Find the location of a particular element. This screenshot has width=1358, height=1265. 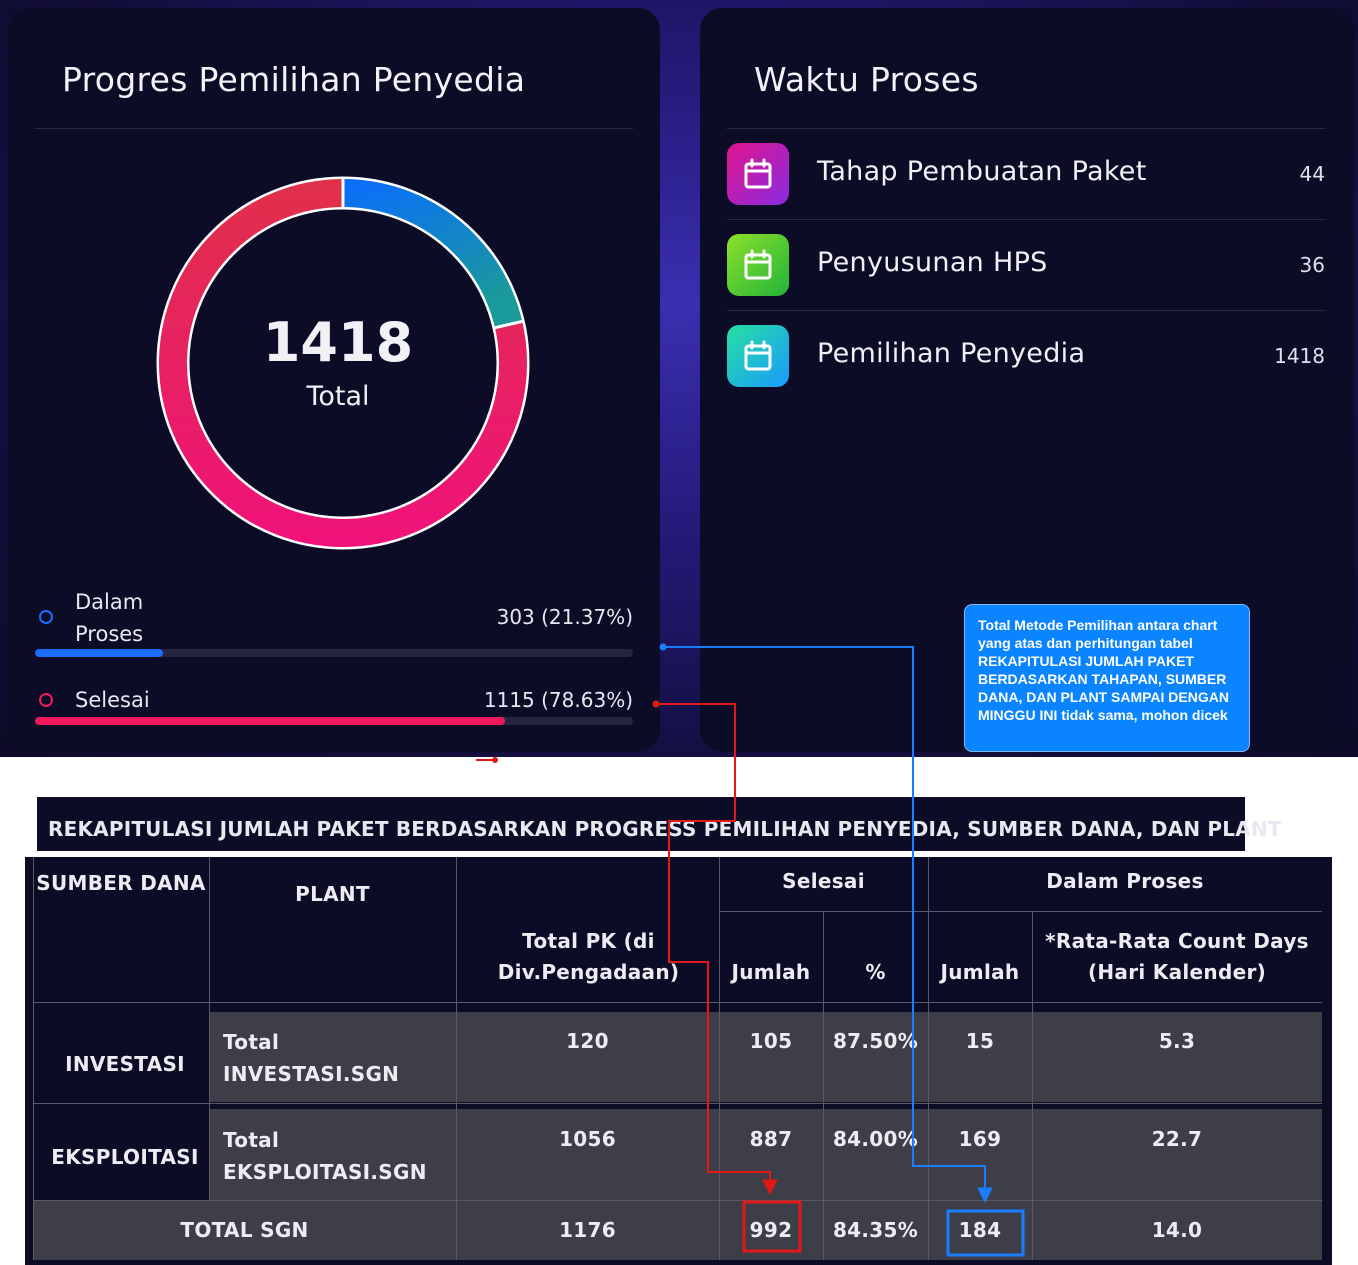

header-plant: PLANT is located at coordinates (332, 894).